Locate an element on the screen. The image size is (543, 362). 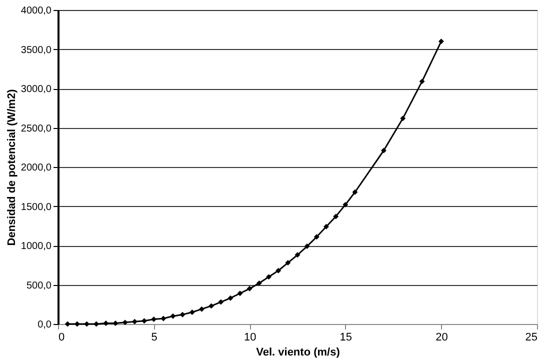
x-tick-label: 15 is located at coordinates (346, 338).